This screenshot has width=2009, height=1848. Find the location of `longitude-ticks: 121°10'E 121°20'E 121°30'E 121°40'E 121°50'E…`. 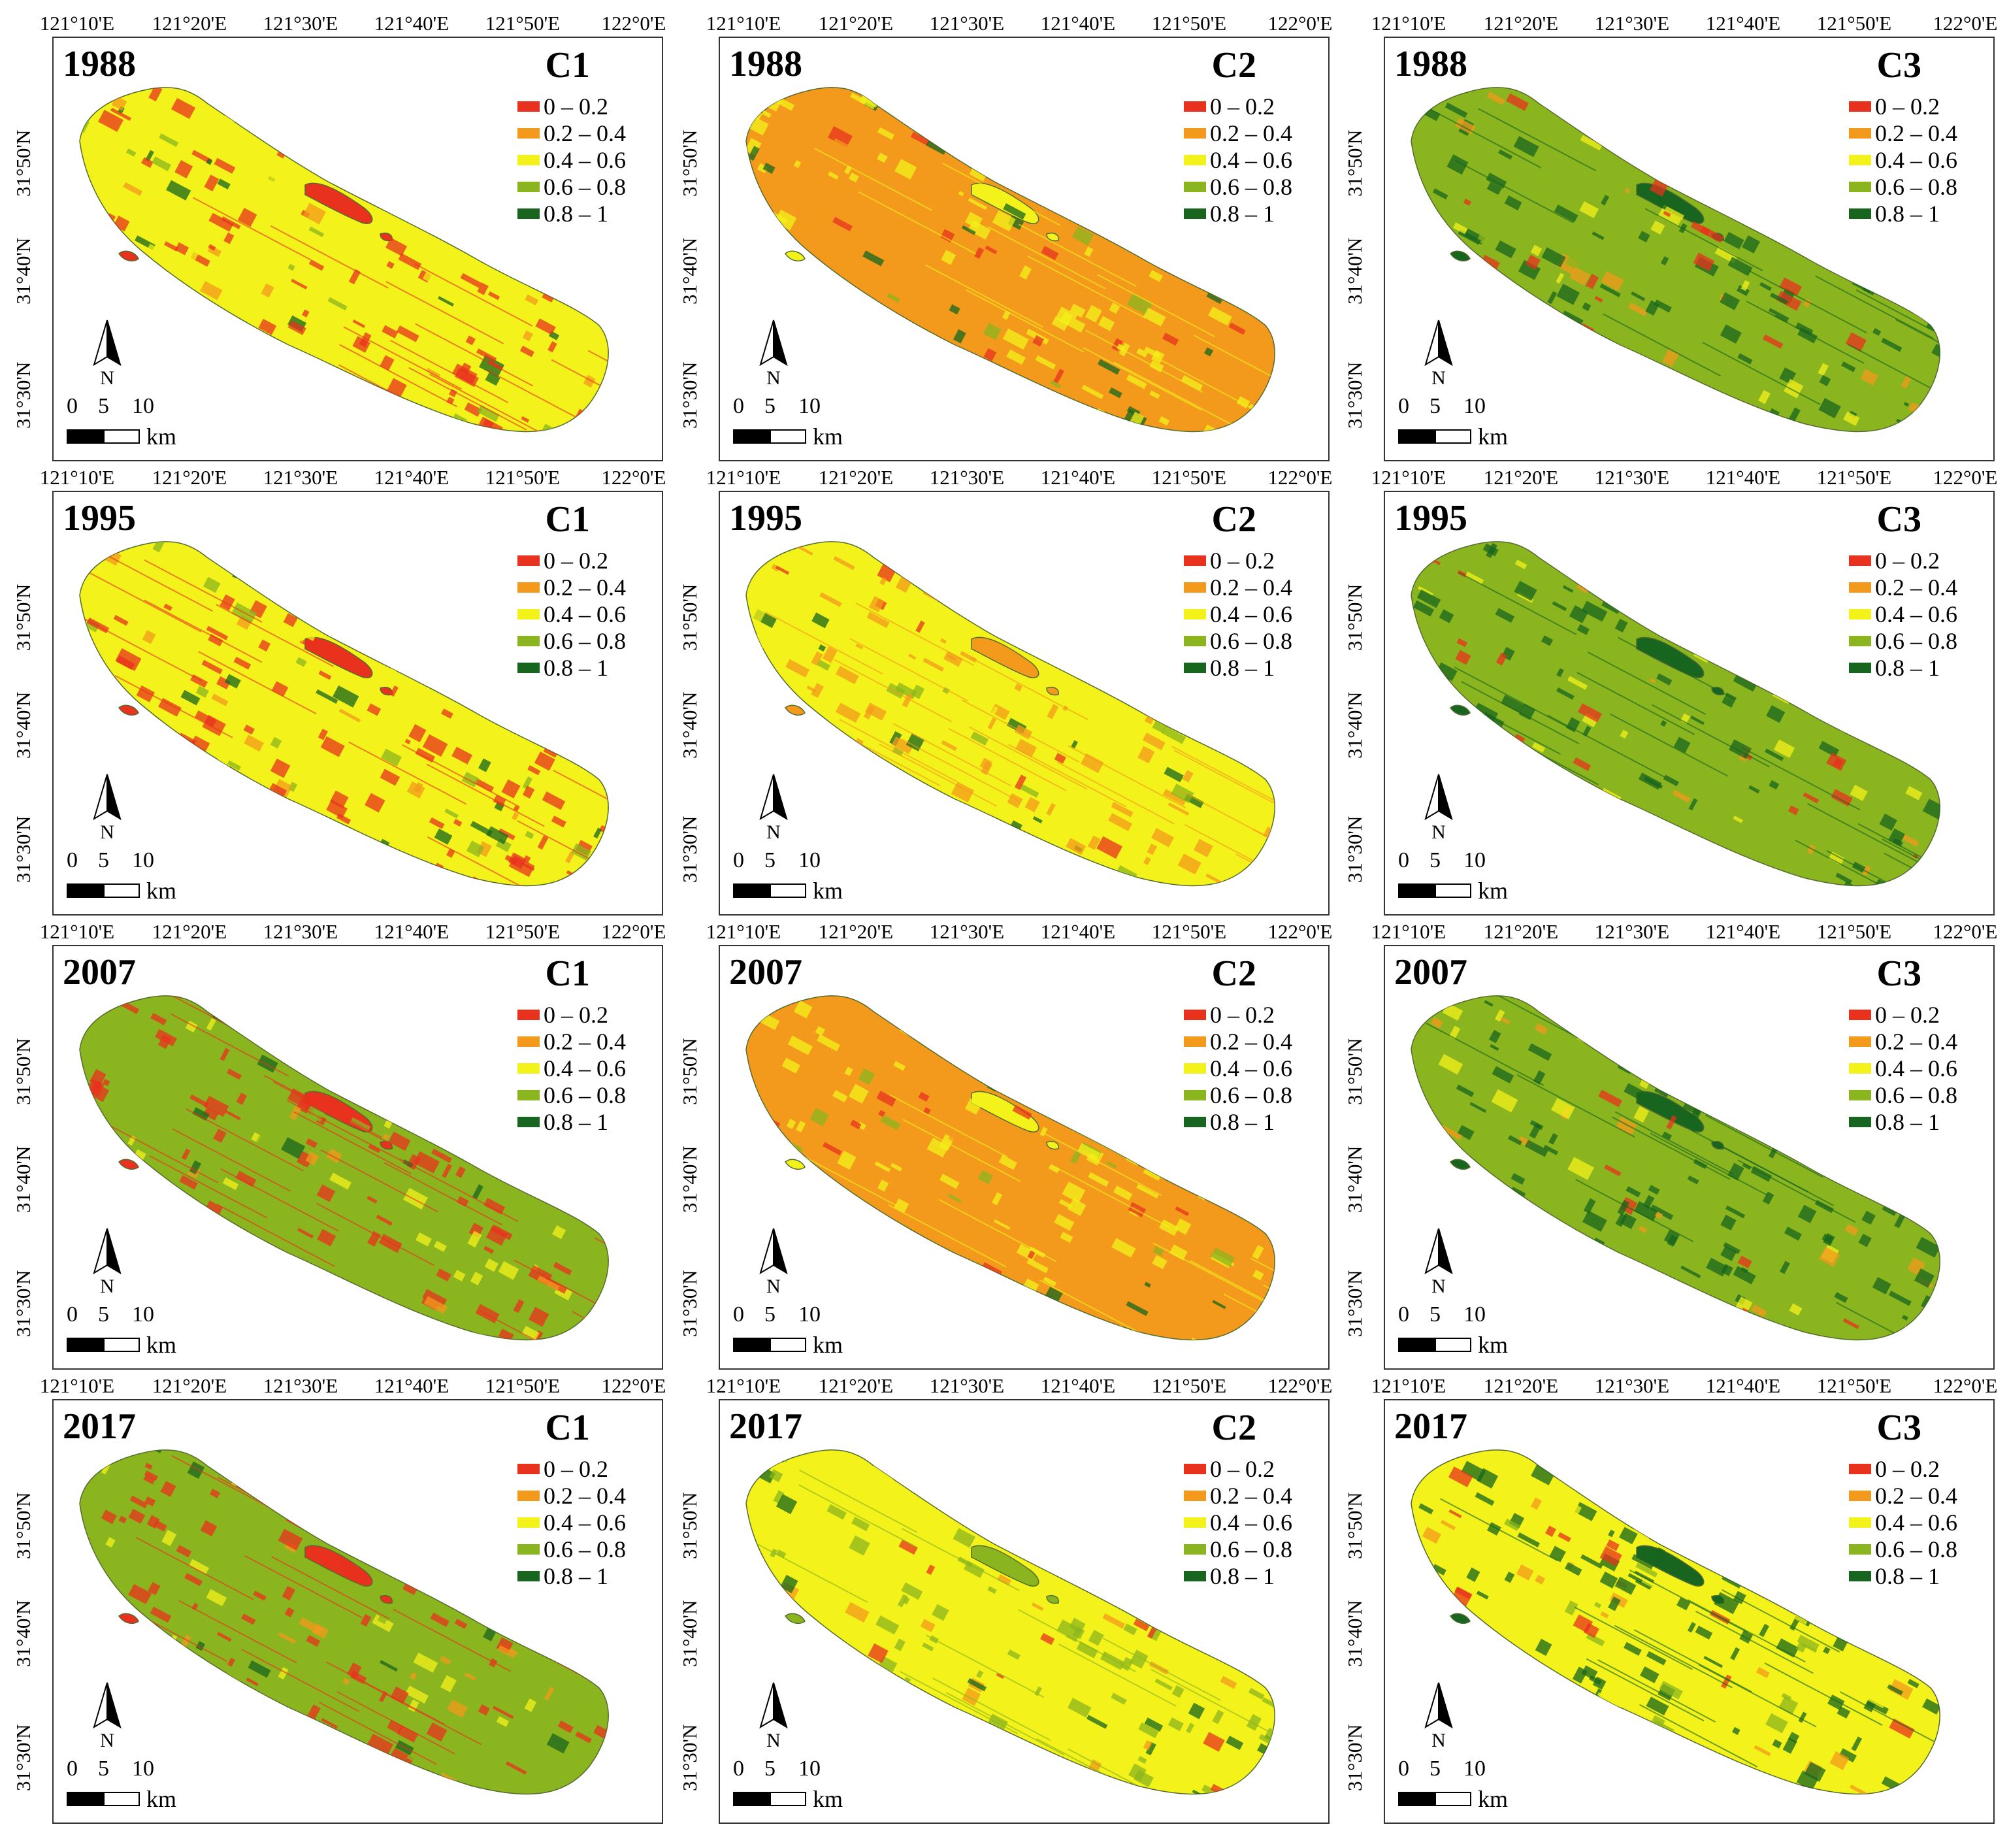

longitude-ticks: 121°10'E 121°20'E 121°30'E 121°40'E 121°50'E… is located at coordinates (1019, 932).